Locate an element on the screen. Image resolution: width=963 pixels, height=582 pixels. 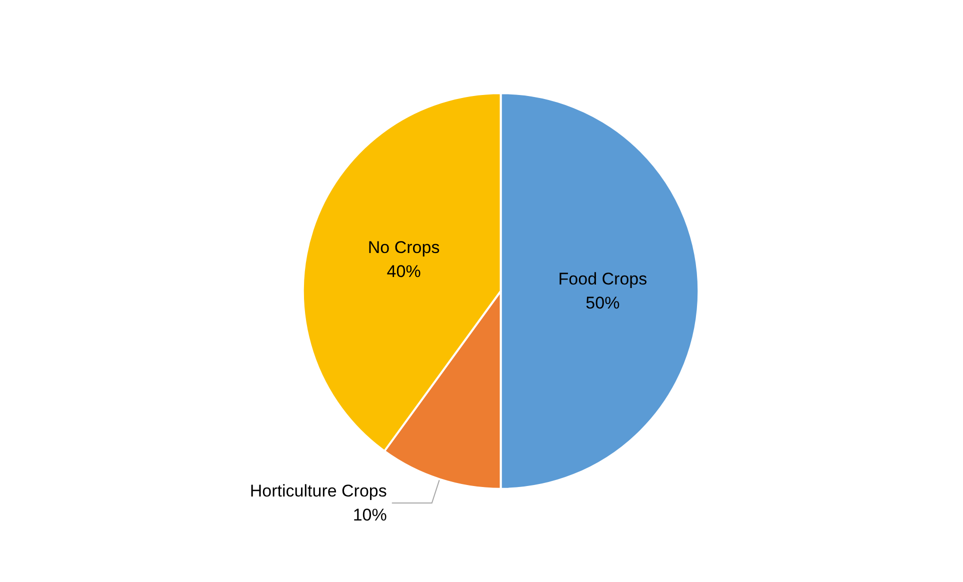
slice-label: Food Crops is located at coordinates (603, 279).